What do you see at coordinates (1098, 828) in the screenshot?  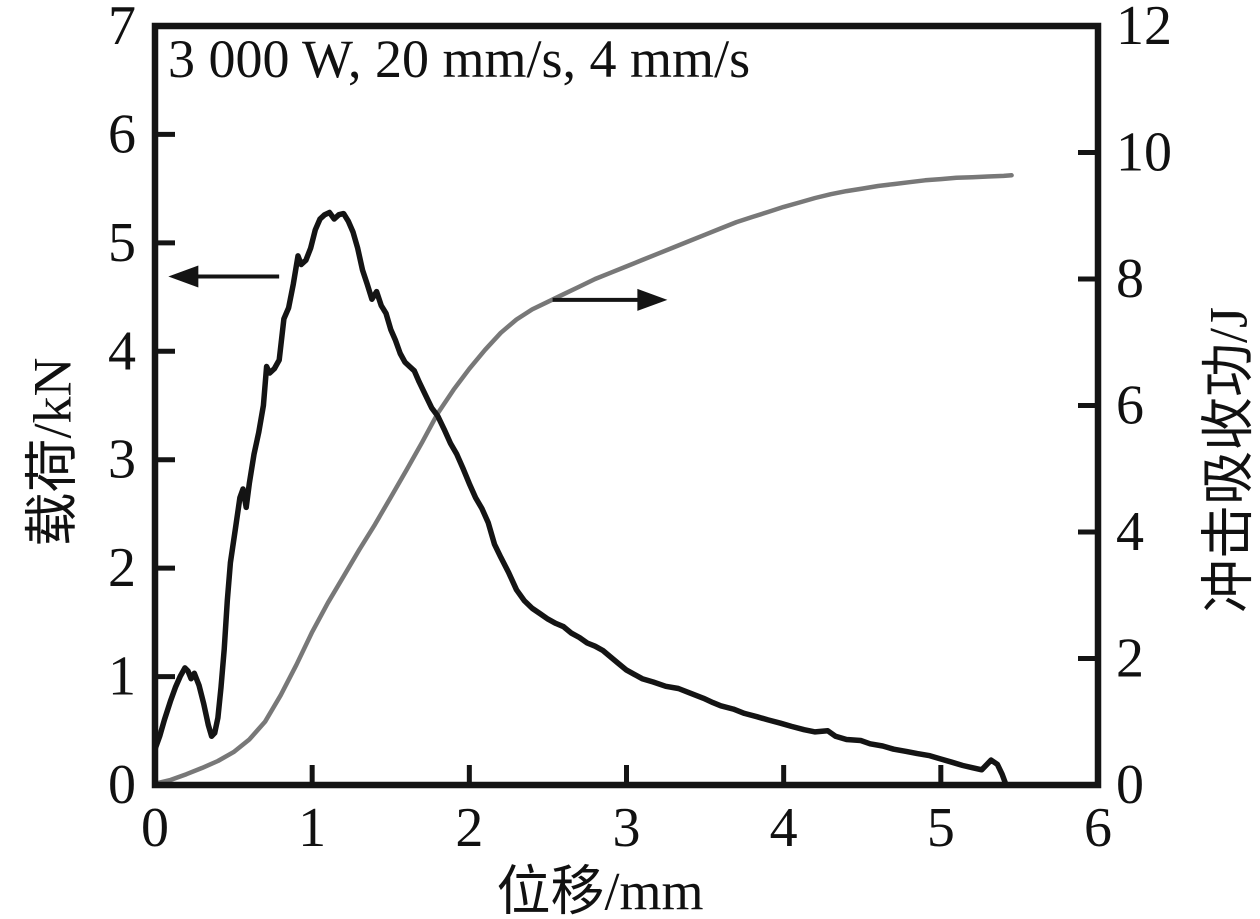 I see `x-tick-label: 6` at bounding box center [1098, 828].